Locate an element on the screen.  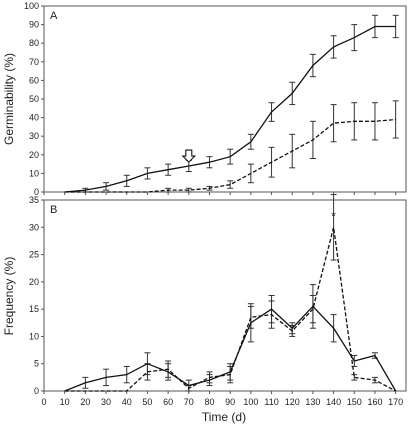
x-tick-label: 60 is located at coordinates (168, 402).